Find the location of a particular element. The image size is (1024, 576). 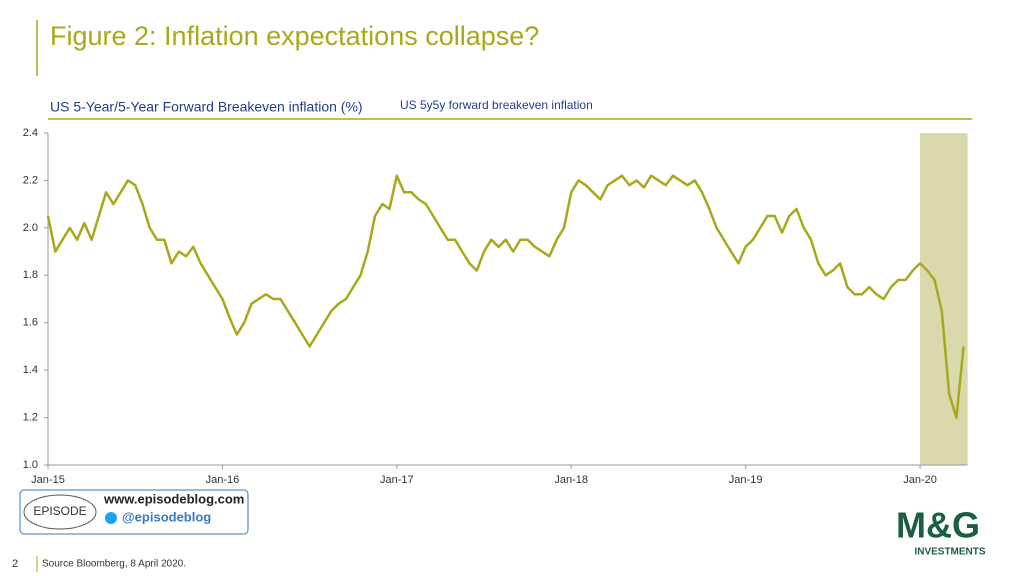

blog-url: www.episodeblog.com is located at coordinates (173, 498).